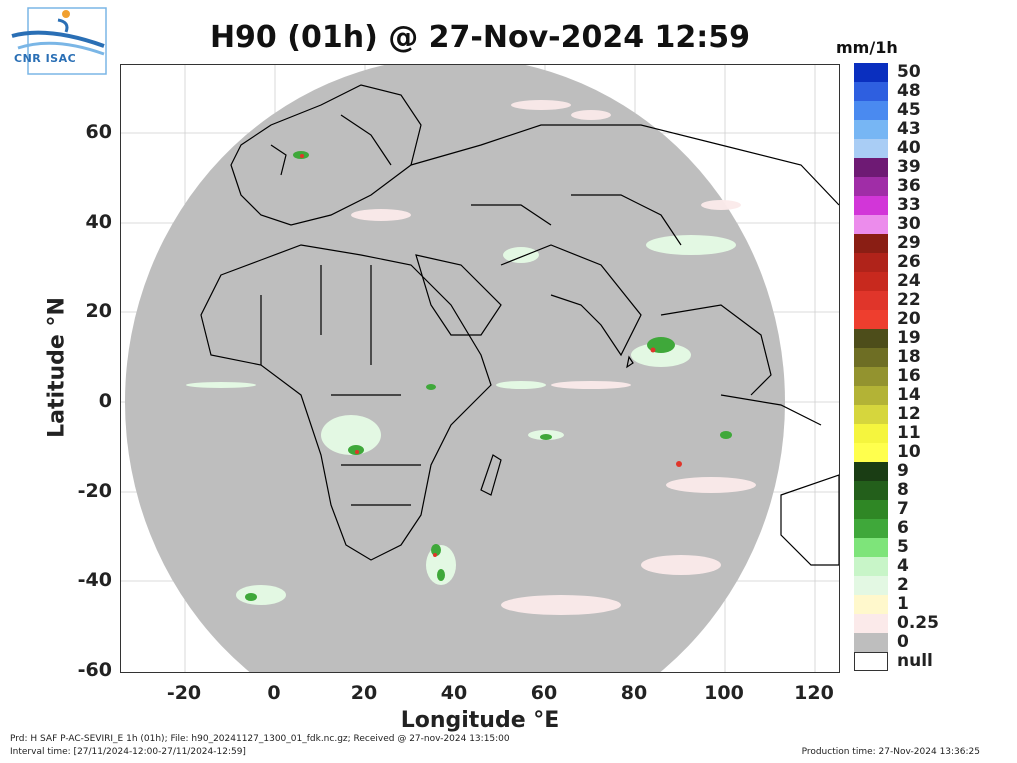 The height and width of the screenshot is (763, 1017). I want to click on colorbar-label: 0, so click(903, 642).